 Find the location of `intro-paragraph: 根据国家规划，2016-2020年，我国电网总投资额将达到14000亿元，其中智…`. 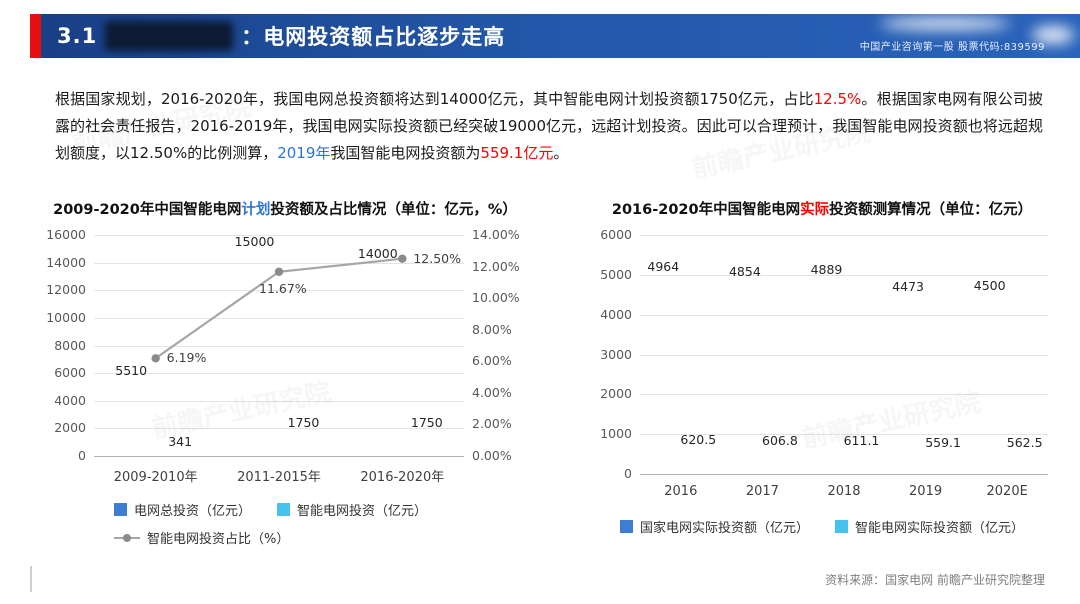

intro-paragraph: 根据国家规划，2016-2020年，我国电网总投资额将达到14000亿元，其中智… is located at coordinates (549, 126).